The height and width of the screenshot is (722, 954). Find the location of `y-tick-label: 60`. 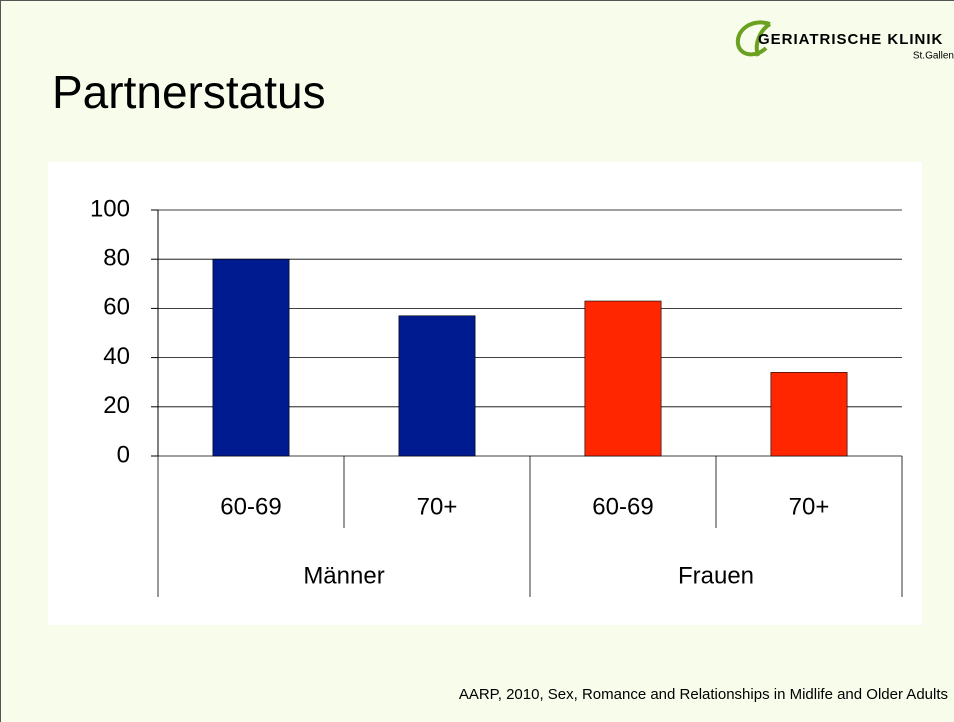

y-tick-label: 60 is located at coordinates (116, 307).